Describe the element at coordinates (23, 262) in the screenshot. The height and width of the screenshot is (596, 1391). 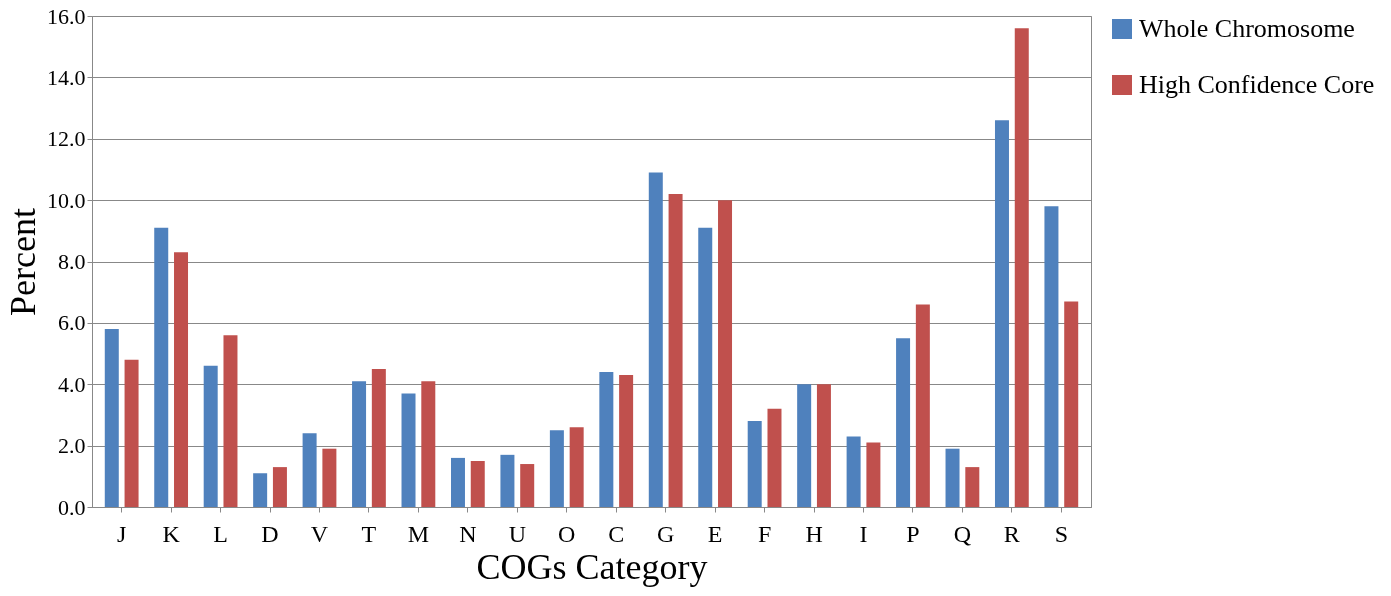
I see `y-axis-title: Percent` at that location.